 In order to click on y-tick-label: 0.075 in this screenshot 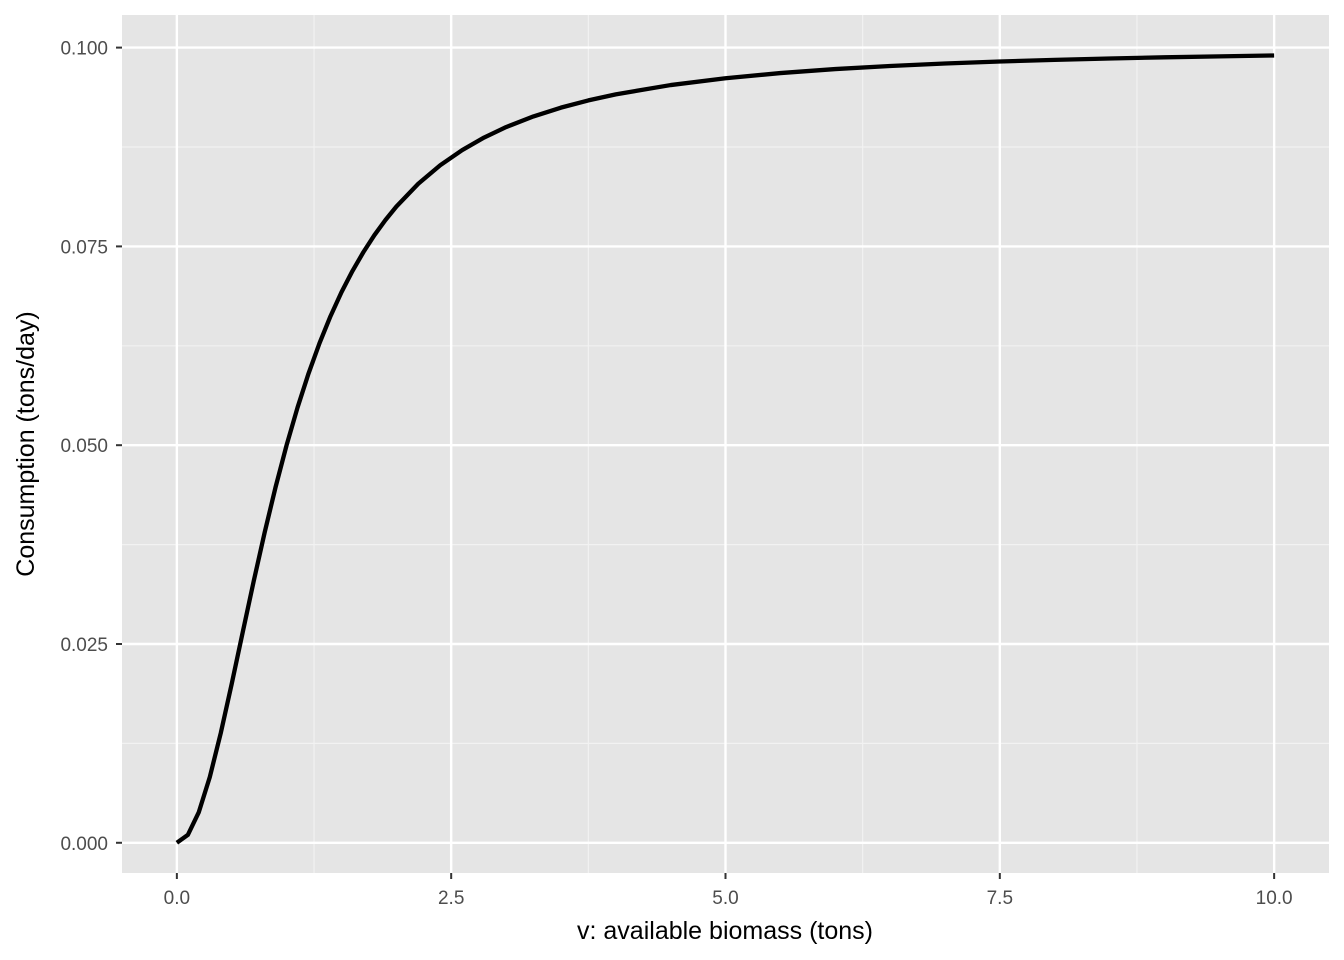, I will do `click(84, 247)`.